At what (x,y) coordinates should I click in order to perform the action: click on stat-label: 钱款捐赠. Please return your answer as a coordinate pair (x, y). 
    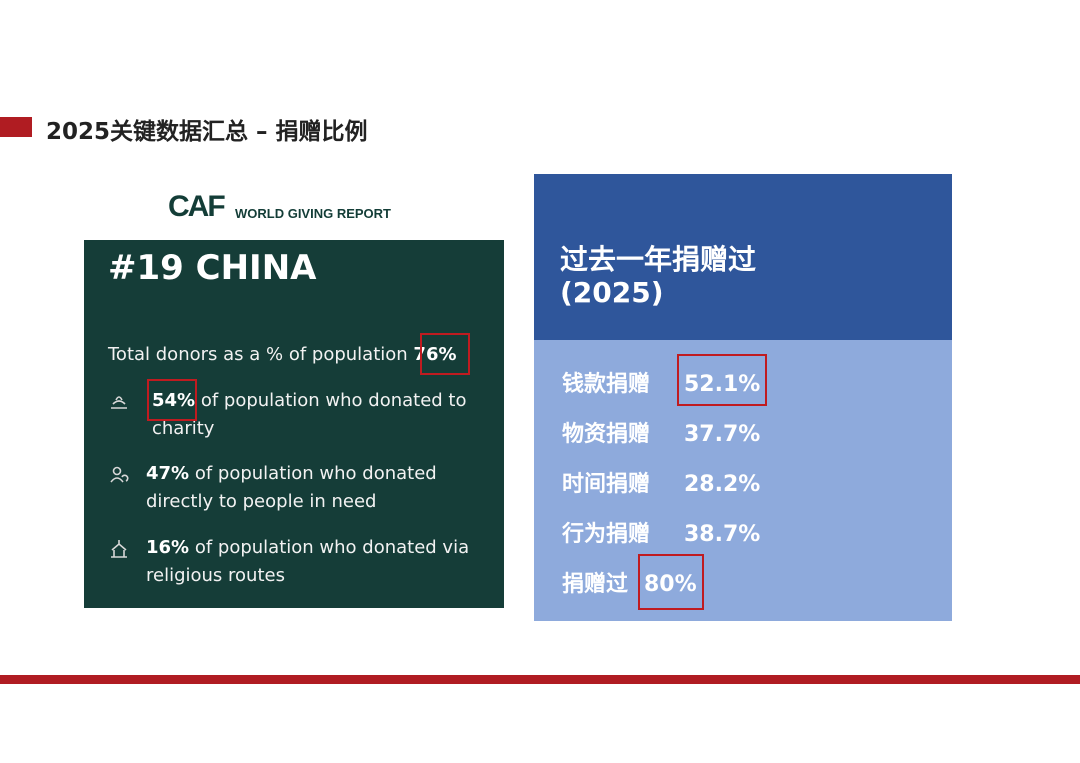
    Looking at the image, I should click on (606, 384).